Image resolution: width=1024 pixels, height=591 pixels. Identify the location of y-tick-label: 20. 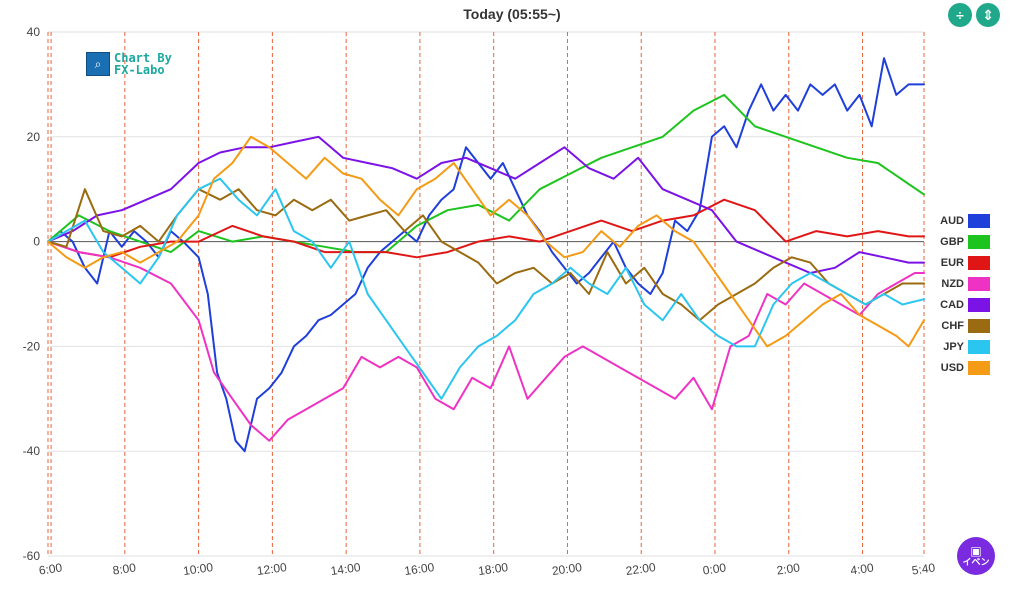
(34, 137).